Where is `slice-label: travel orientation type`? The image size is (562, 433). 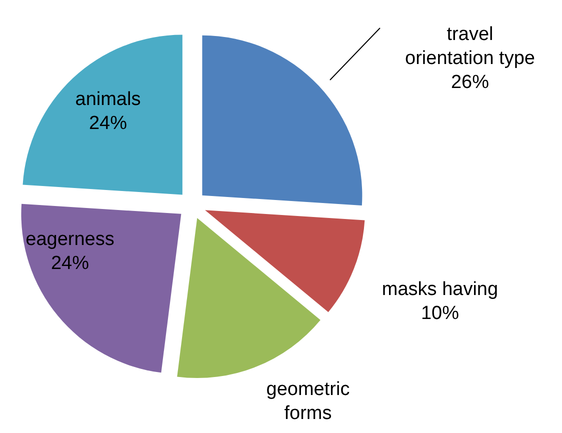 slice-label: travel orientation type is located at coordinates (470, 46).